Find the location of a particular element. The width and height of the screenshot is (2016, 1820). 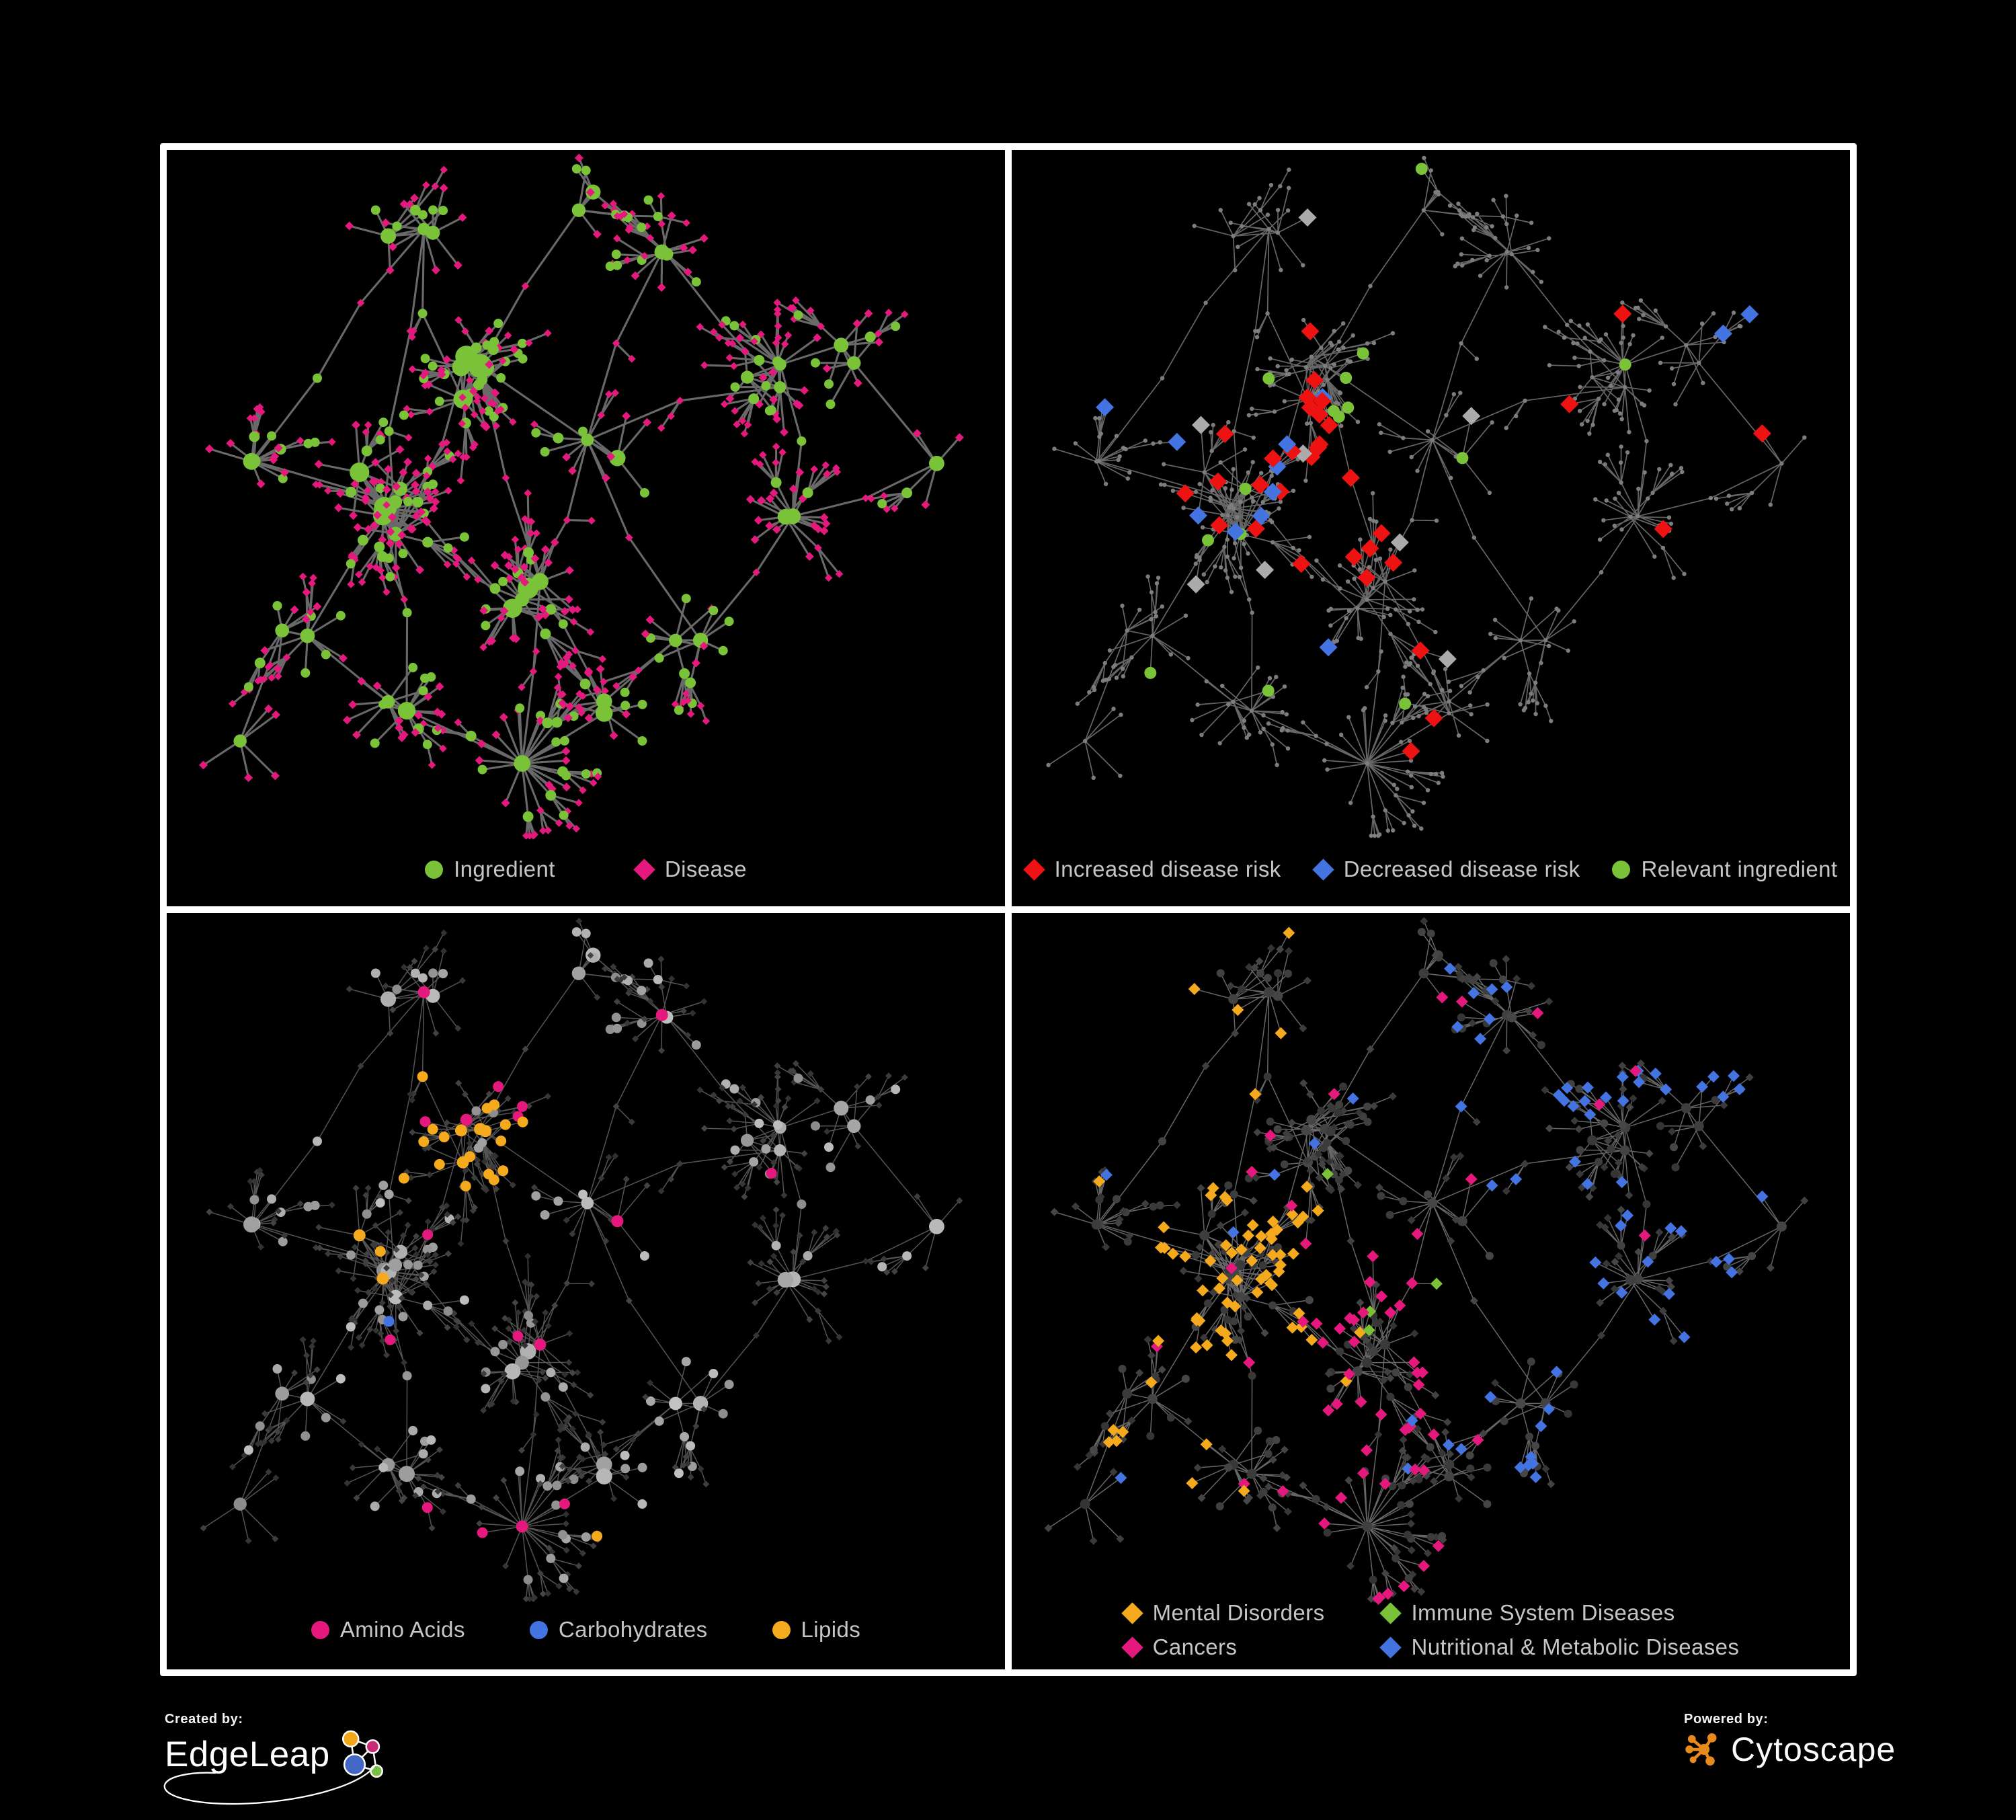

legend-item: Ingredient is located at coordinates (490, 869).